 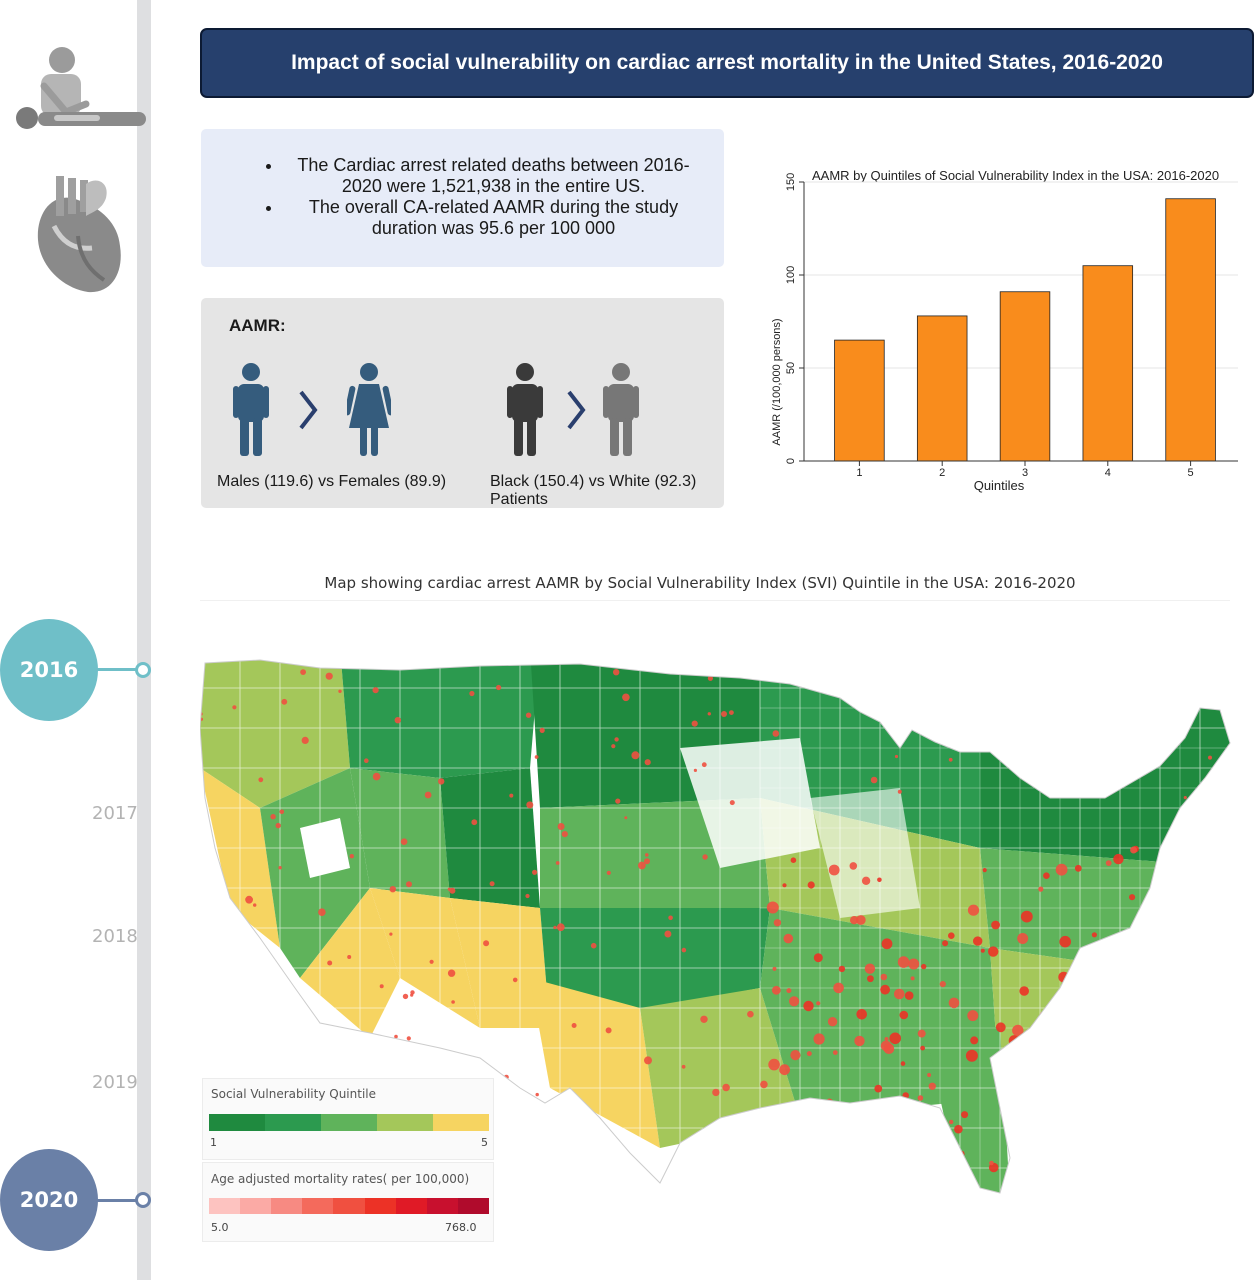 I want to click on year-2020-connector, so click(x=117, y=1200).